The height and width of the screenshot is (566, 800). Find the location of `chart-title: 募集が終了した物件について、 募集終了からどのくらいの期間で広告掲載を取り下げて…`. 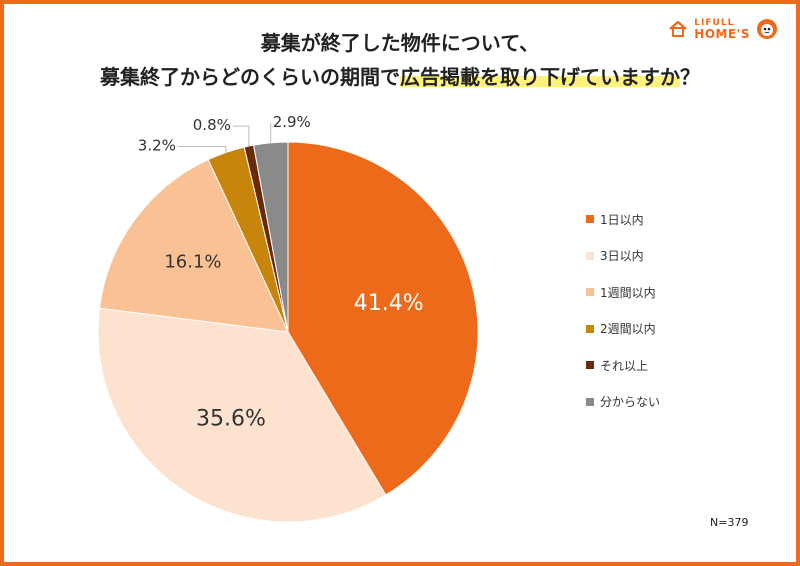

chart-title: 募集が終了した物件について、 募集終了からどのくらいの期間で広告掲載を取り下げて… is located at coordinates (400, 60).